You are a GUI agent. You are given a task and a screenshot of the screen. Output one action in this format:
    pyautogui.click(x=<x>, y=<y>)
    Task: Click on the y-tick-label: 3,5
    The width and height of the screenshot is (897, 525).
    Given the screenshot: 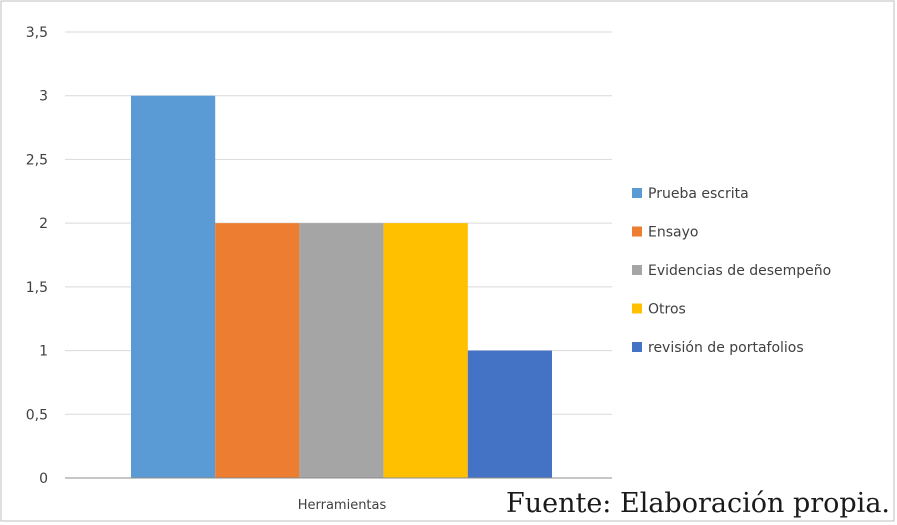 What is the action you would take?
    pyautogui.click(x=37, y=33)
    